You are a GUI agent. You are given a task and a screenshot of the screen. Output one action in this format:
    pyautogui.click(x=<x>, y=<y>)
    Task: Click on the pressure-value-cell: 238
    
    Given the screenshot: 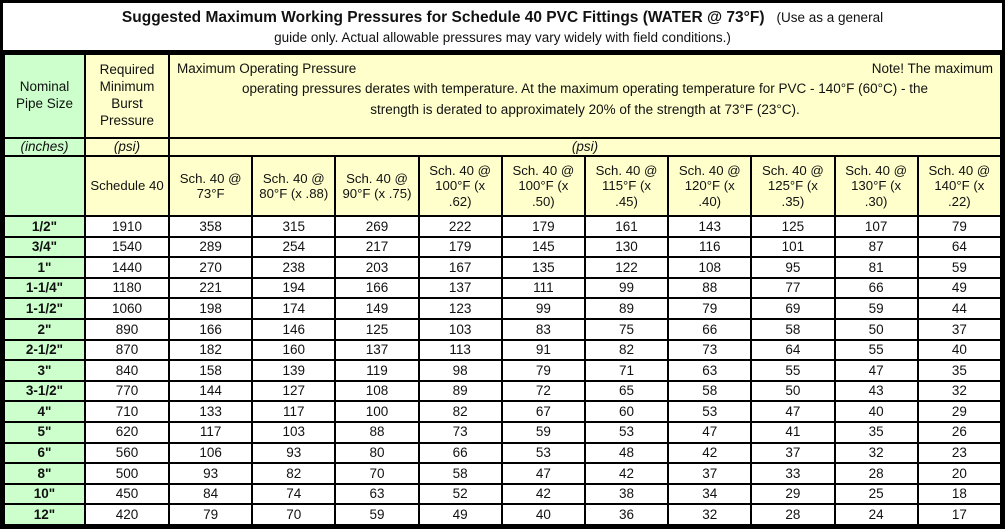 What is the action you would take?
    pyautogui.click(x=294, y=267)
    